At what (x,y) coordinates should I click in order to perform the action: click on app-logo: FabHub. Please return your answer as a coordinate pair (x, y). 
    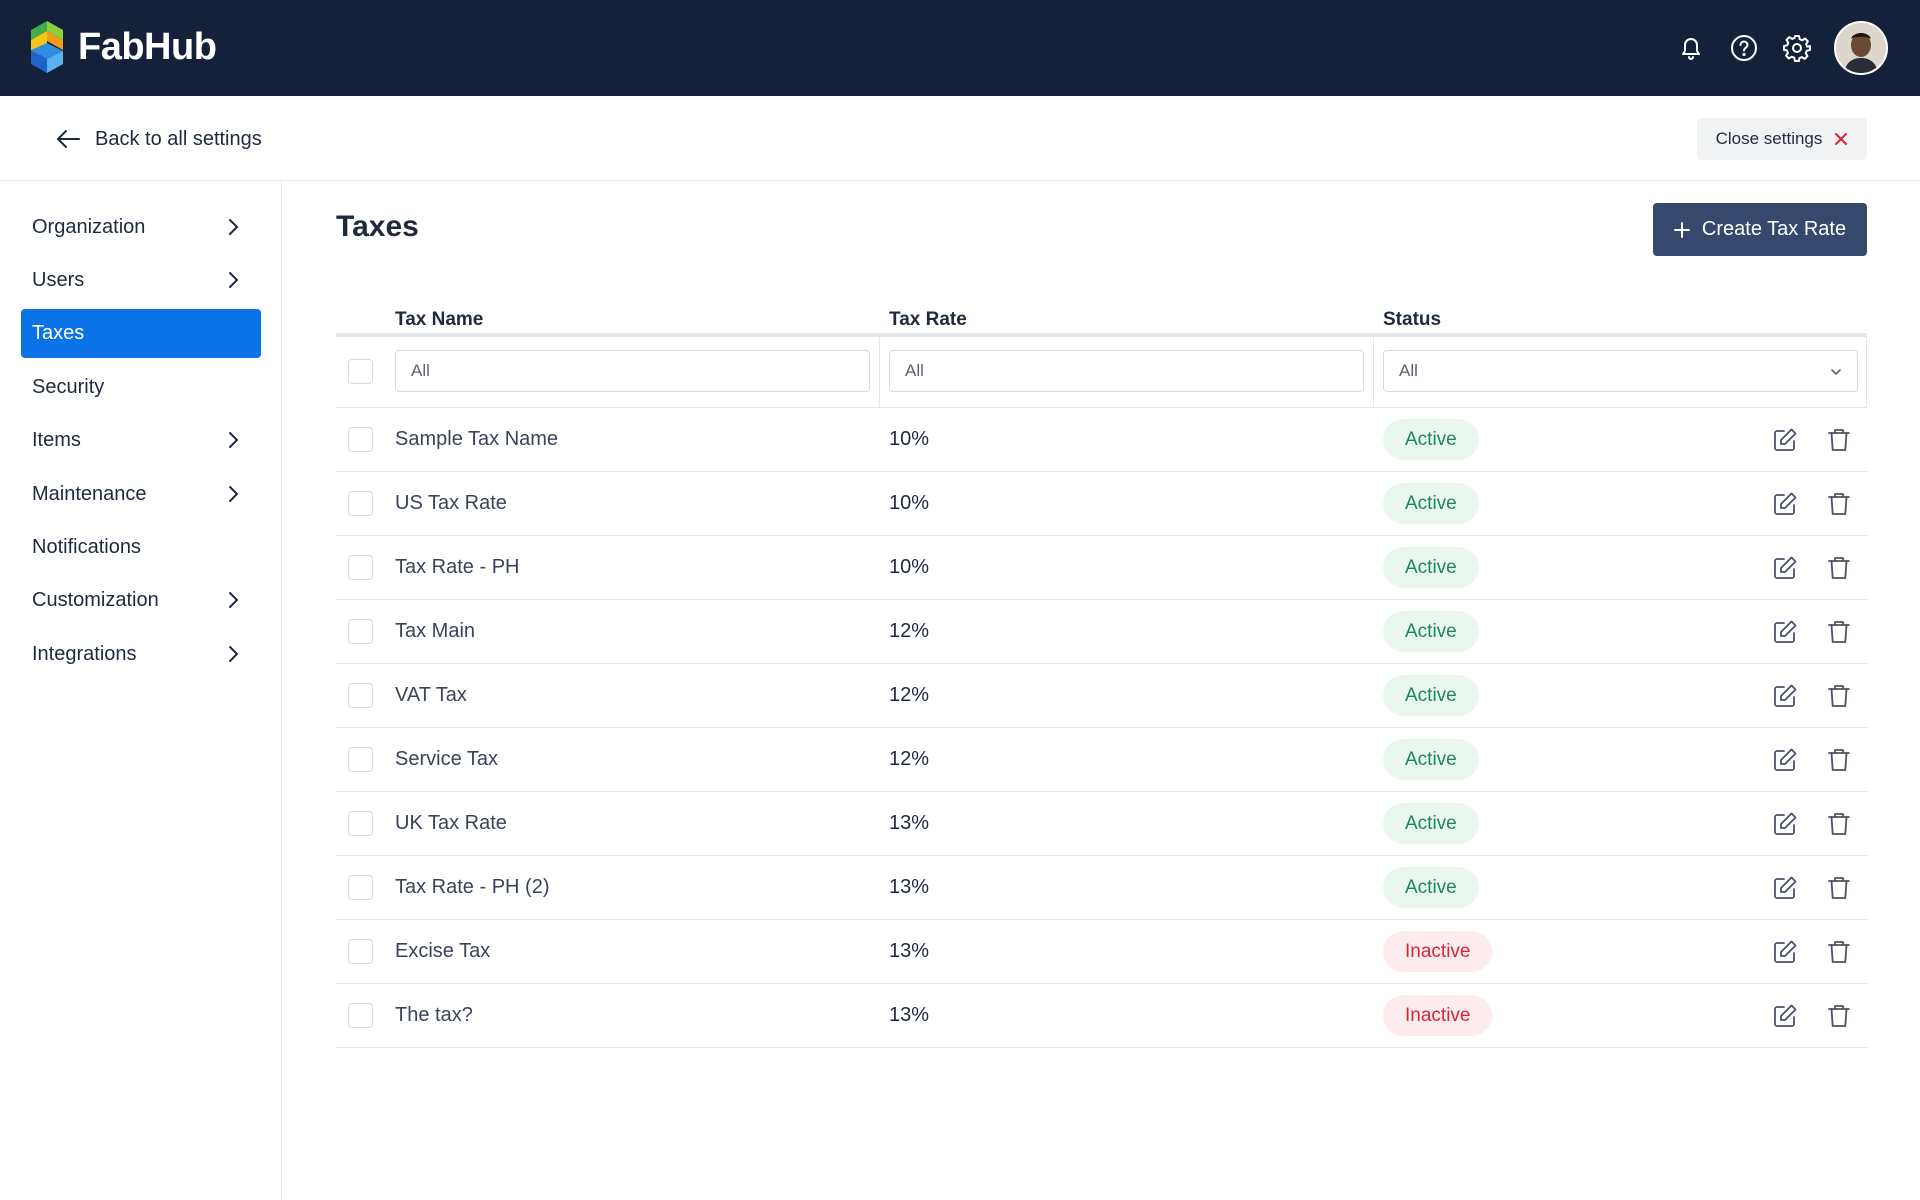
    Looking at the image, I should click on (124, 47).